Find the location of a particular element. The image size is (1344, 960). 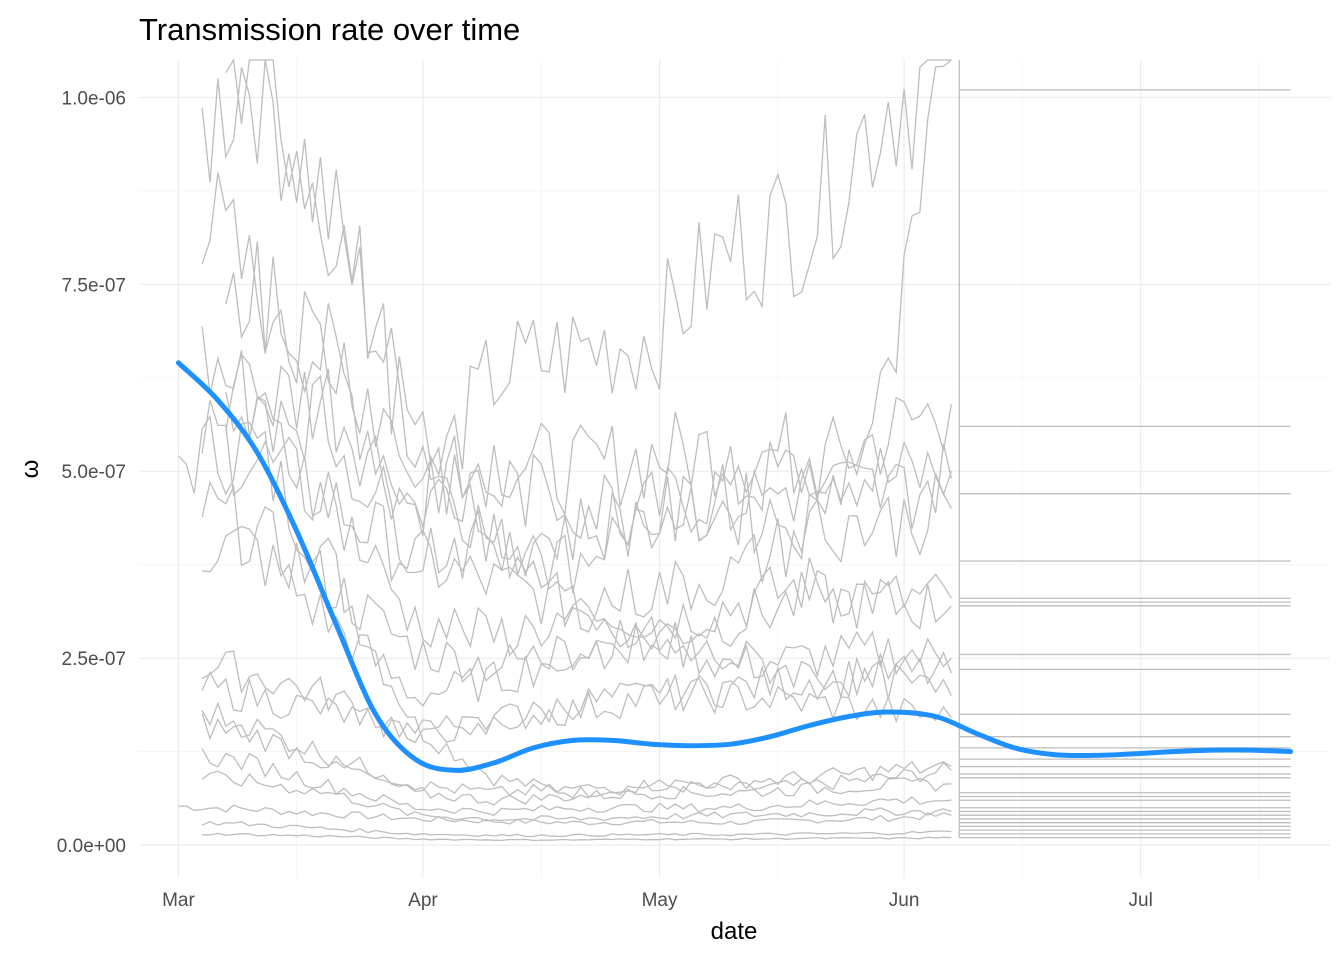

x-tick-label: Jul is located at coordinates (1141, 900).